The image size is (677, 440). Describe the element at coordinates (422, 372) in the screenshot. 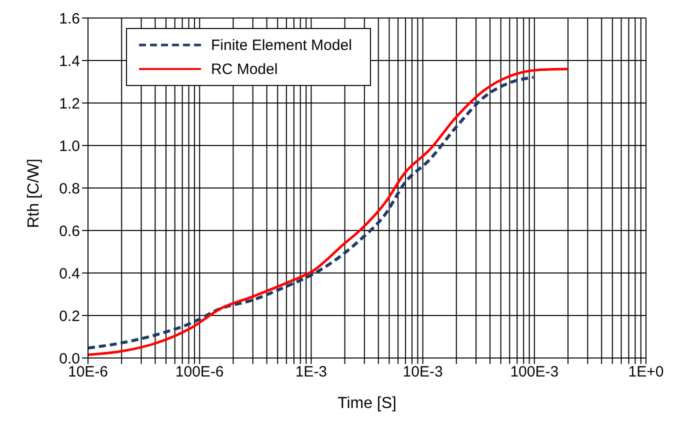

I see `x-tick-label: 10E-3` at that location.